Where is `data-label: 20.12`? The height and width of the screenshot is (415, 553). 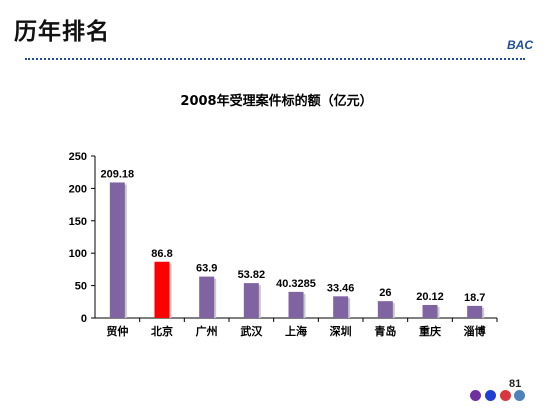
data-label: 20.12 is located at coordinates (430, 297).